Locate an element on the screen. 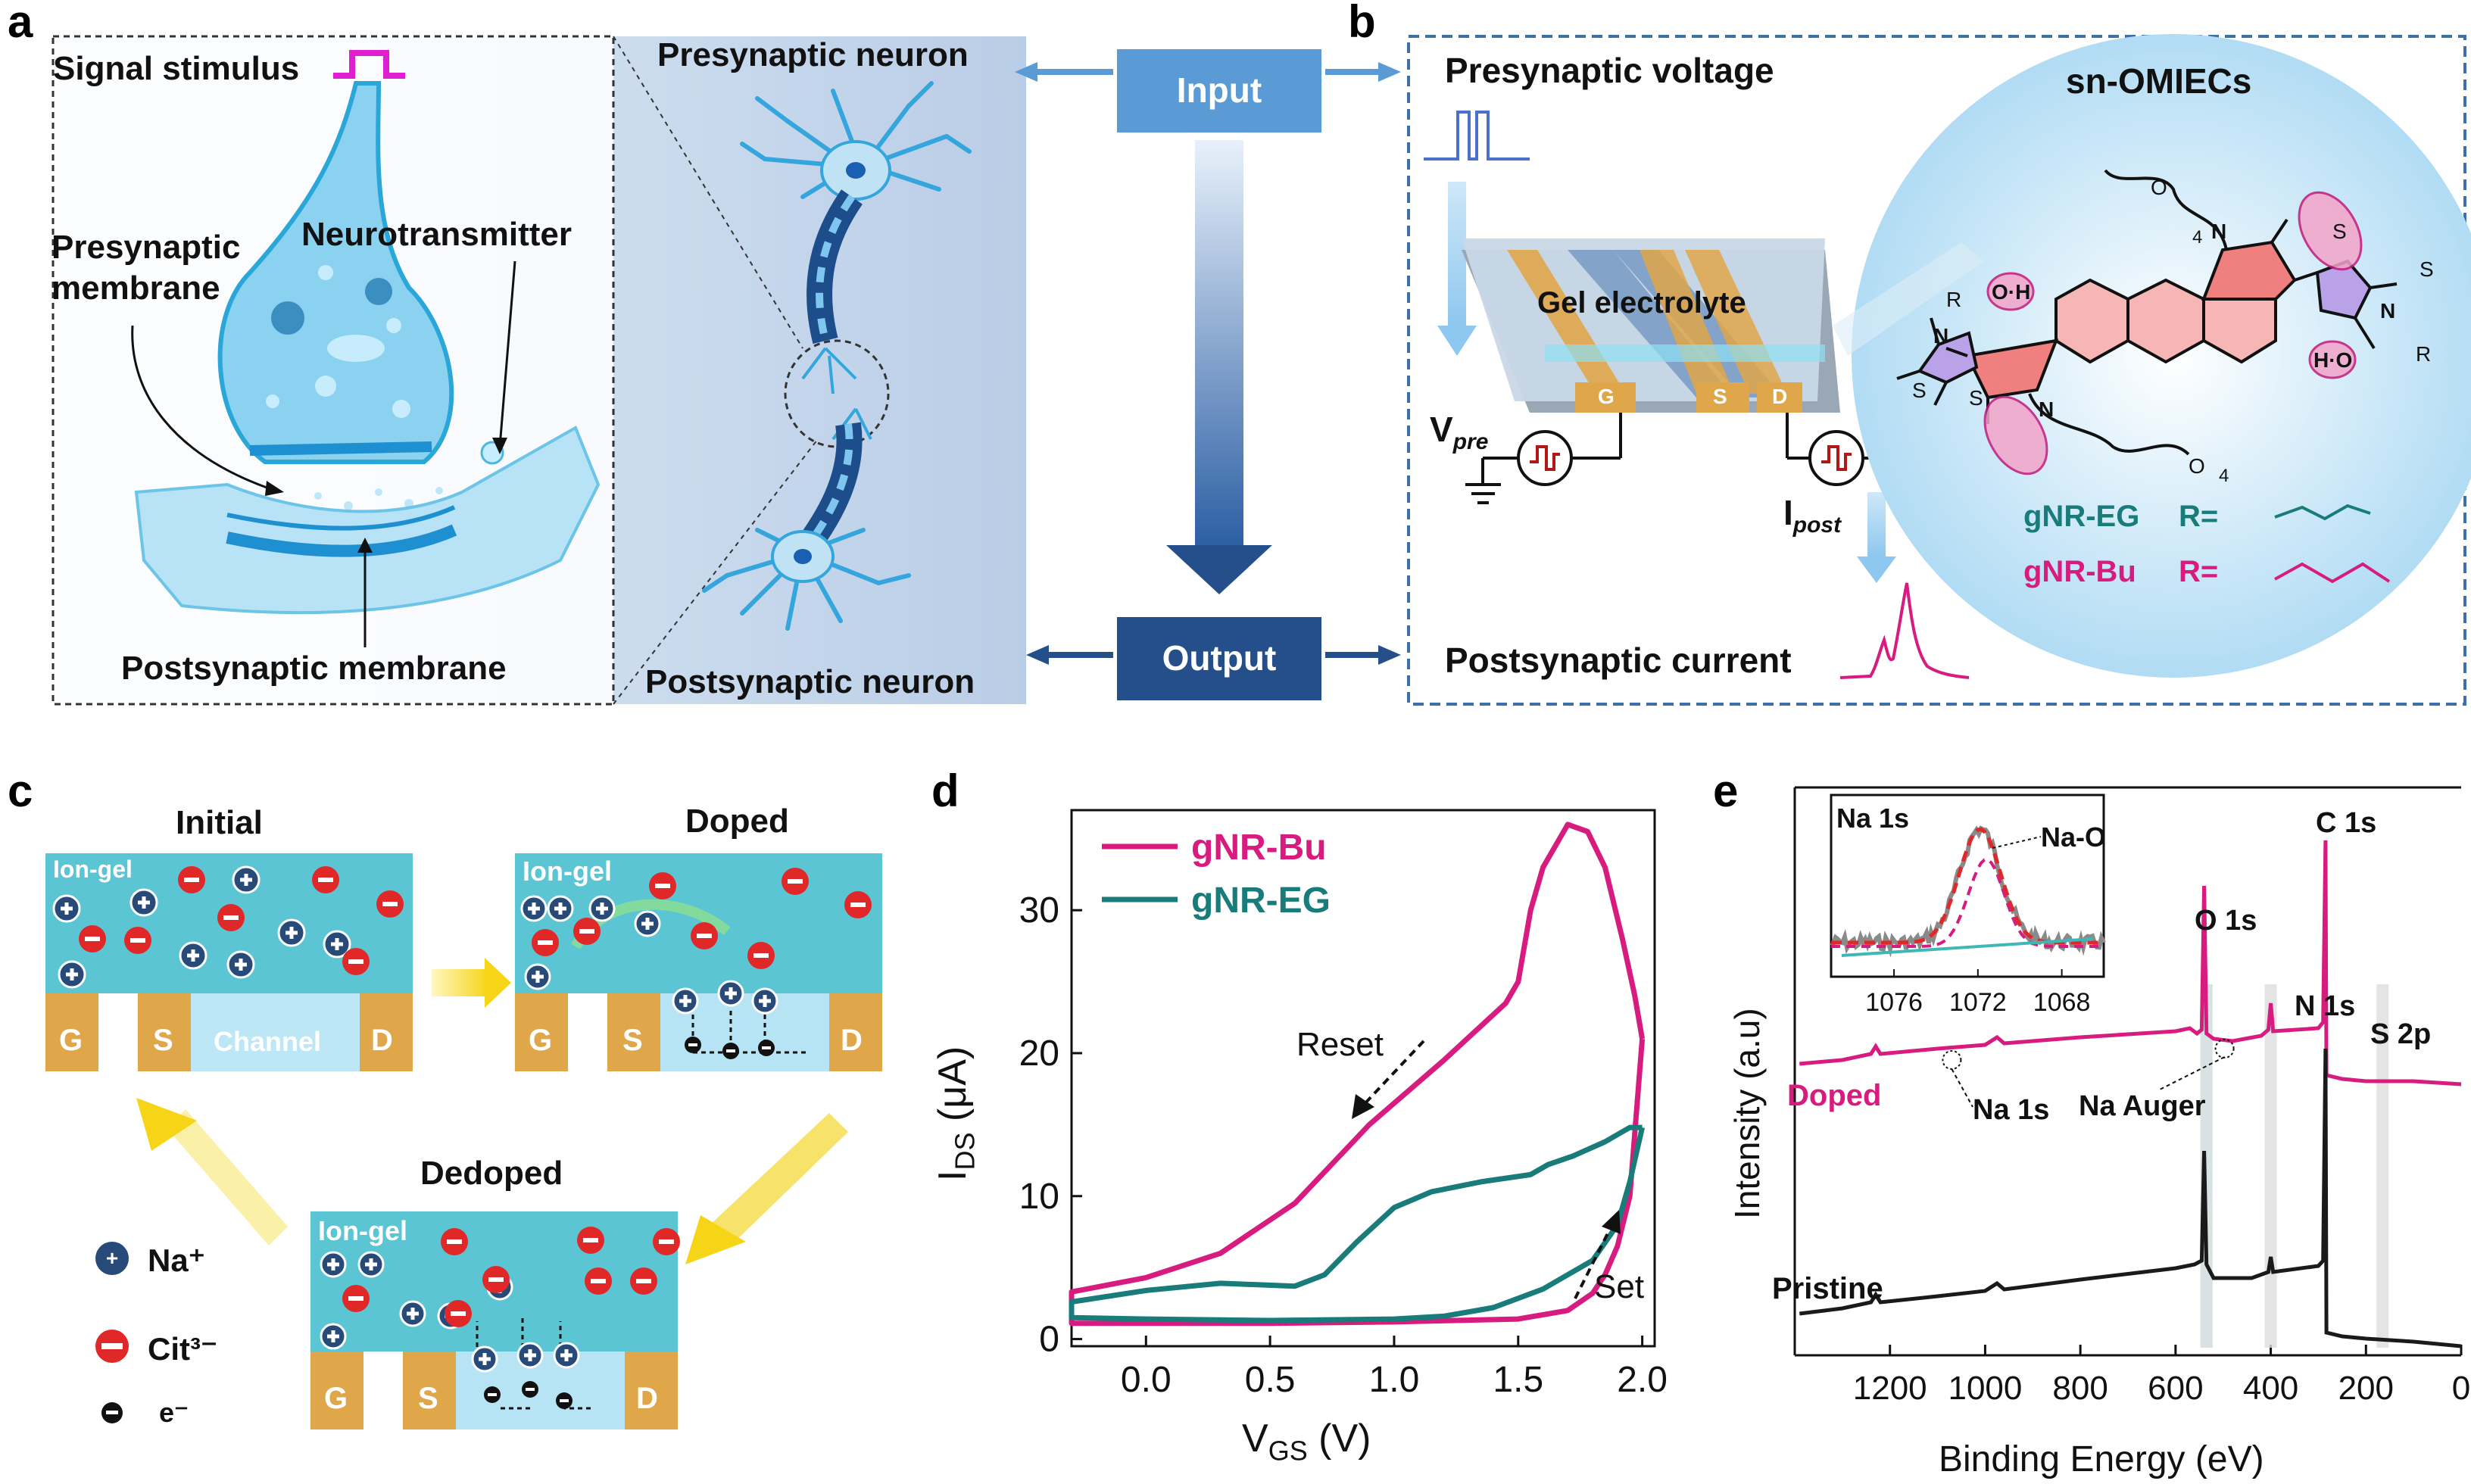 This screenshot has width=2471, height=1484. d-ytick-label: 10 is located at coordinates (1039, 1197).